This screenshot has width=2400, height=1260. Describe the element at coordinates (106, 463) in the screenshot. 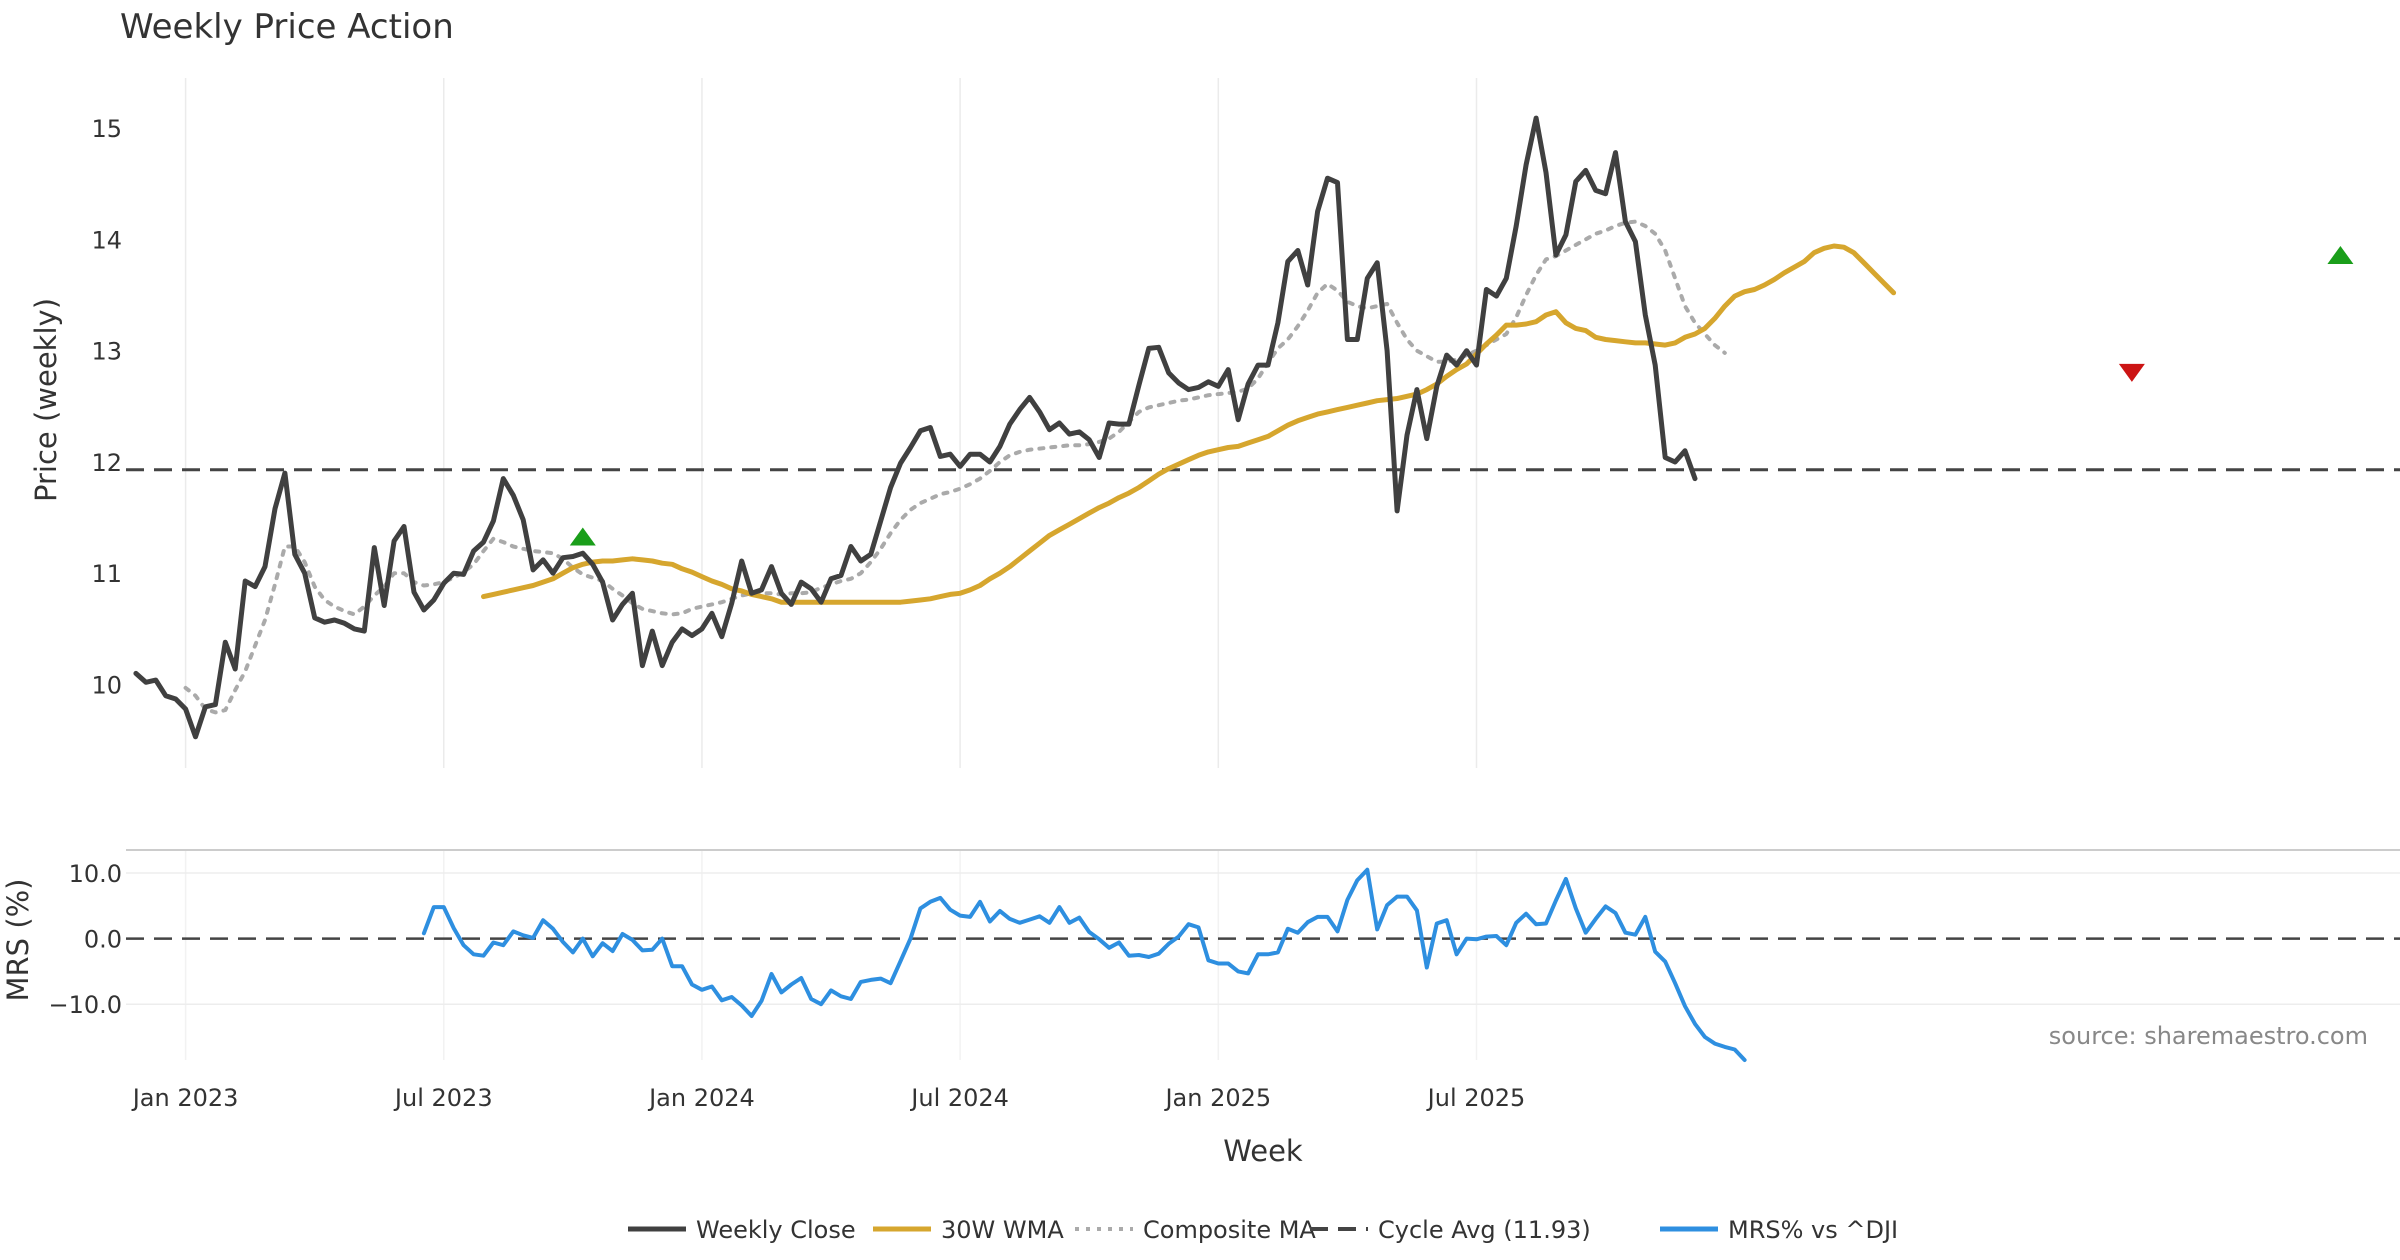

I see `price-y-tick-label: 12` at that location.